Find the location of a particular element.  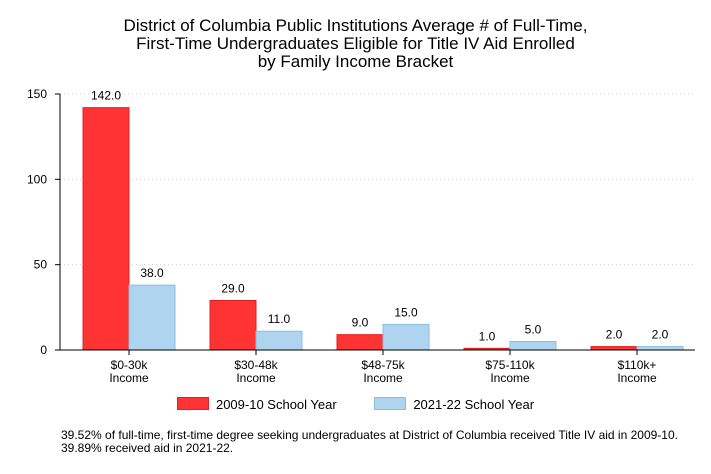

data-label: 29.0 is located at coordinates (233, 289).